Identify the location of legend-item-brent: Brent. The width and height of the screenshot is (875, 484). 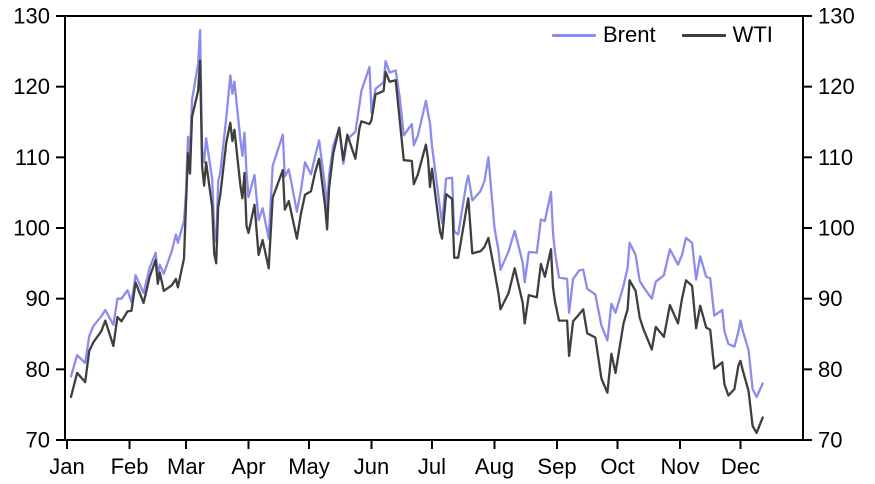
(604, 35).